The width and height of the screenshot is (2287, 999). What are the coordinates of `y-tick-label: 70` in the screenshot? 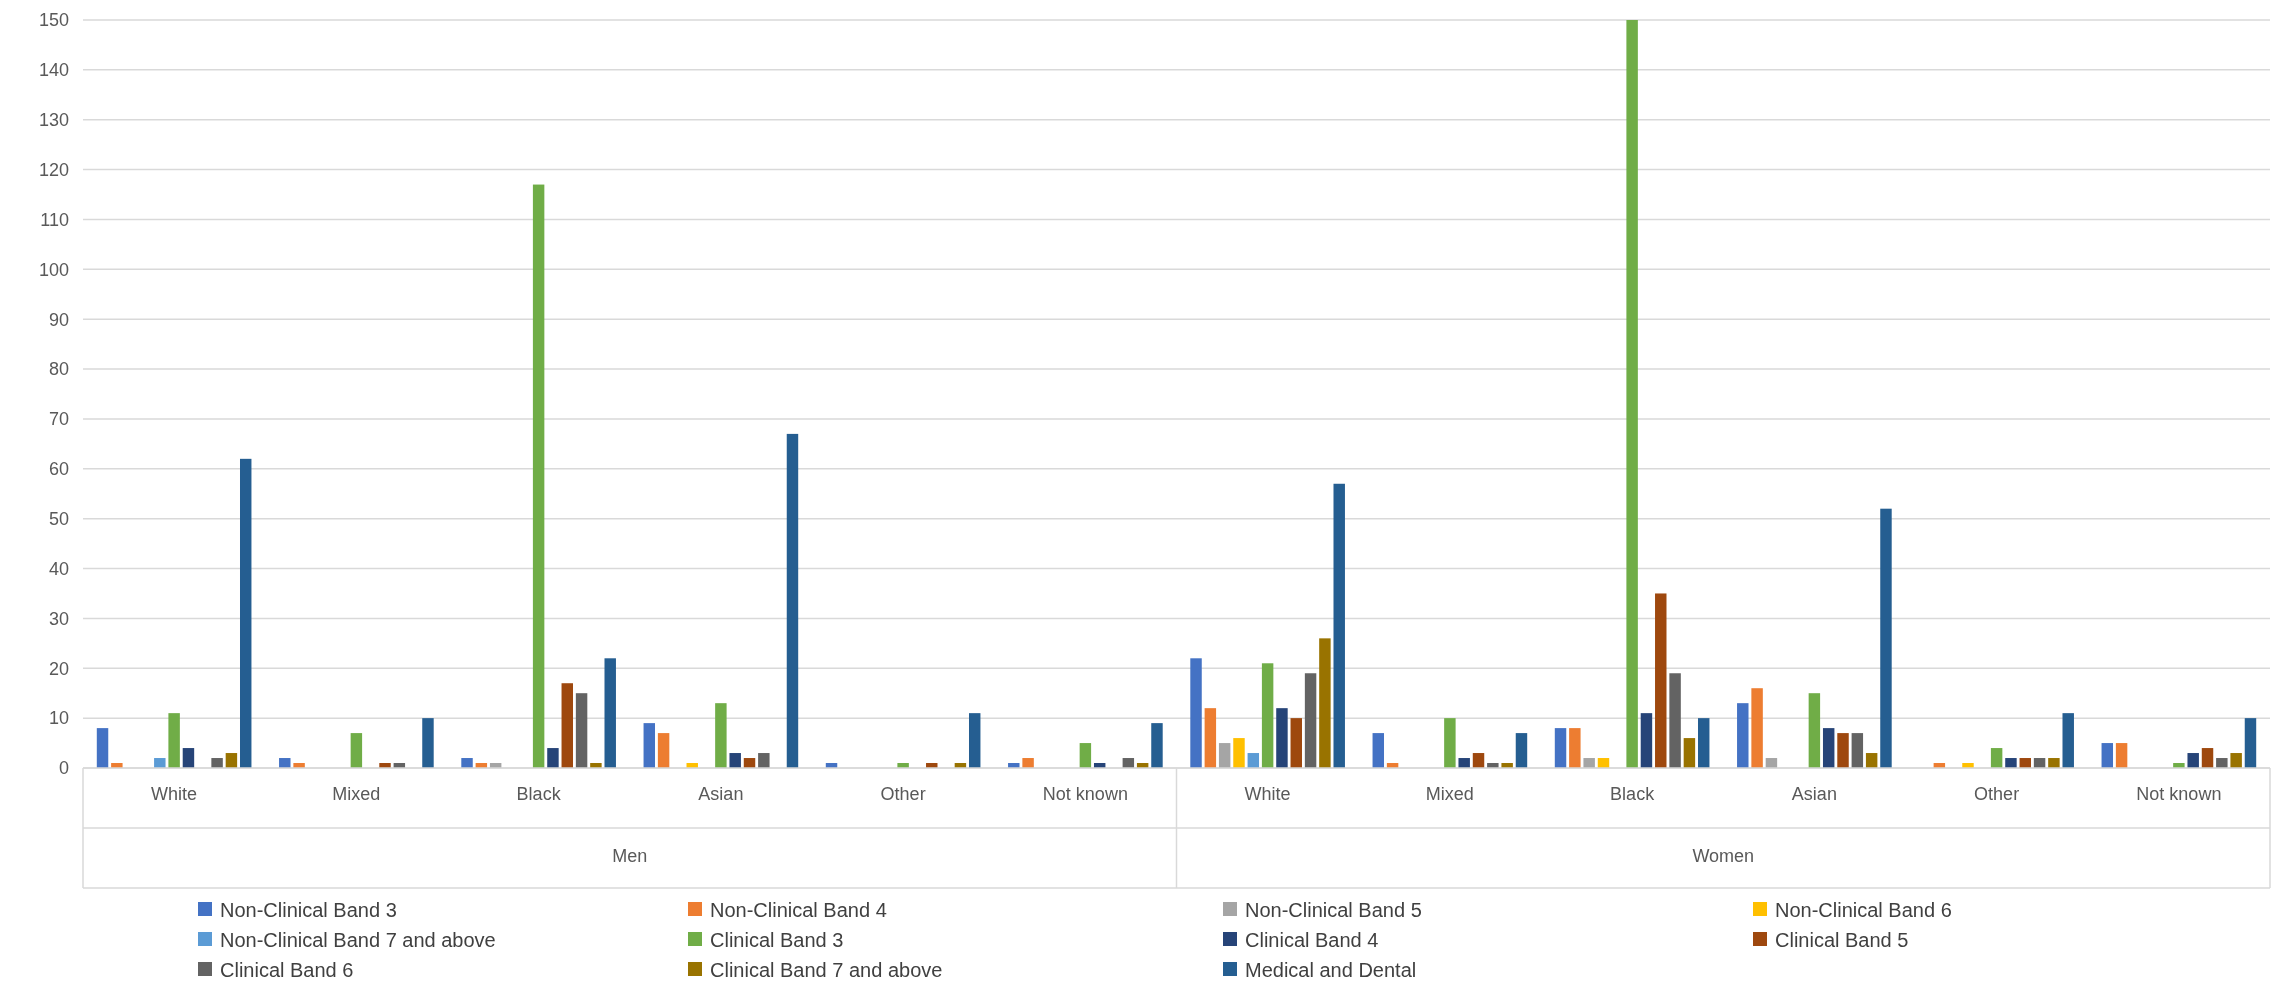 It's located at (58, 419).